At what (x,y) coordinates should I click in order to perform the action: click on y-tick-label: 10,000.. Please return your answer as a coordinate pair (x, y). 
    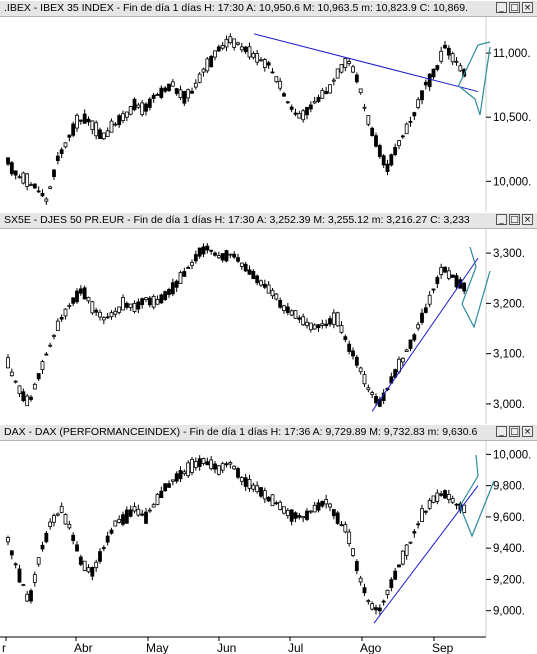
    Looking at the image, I should click on (512, 182).